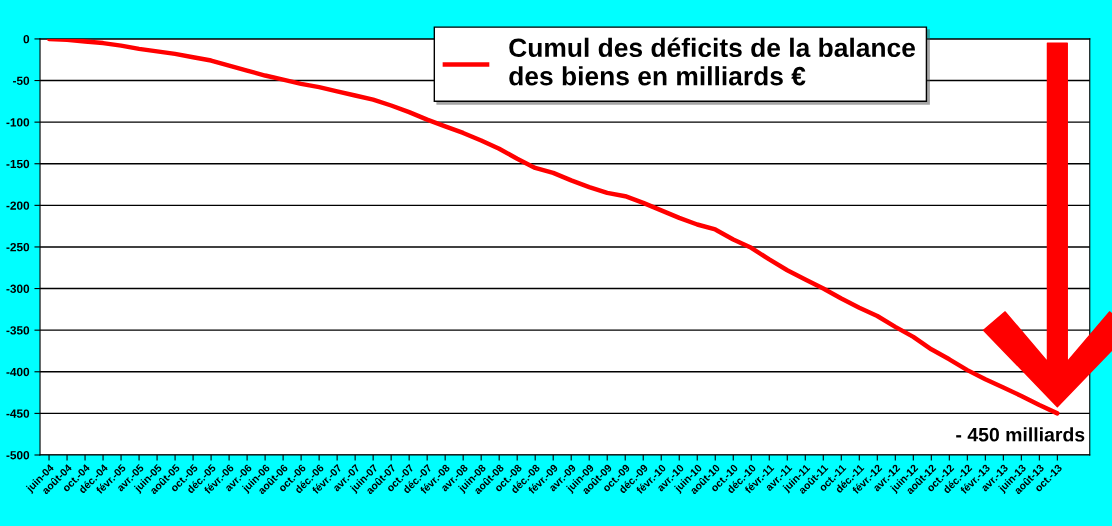 This screenshot has width=1112, height=526. Describe the element at coordinates (18, 122) in the screenshot. I see `y-tick-label: -100` at that location.